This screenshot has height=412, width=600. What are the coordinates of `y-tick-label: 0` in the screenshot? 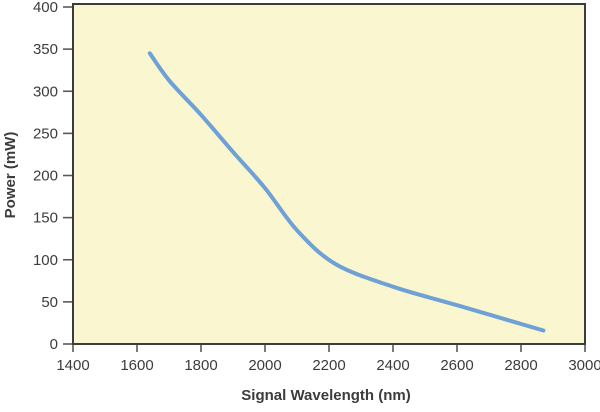 It's located at (54, 344).